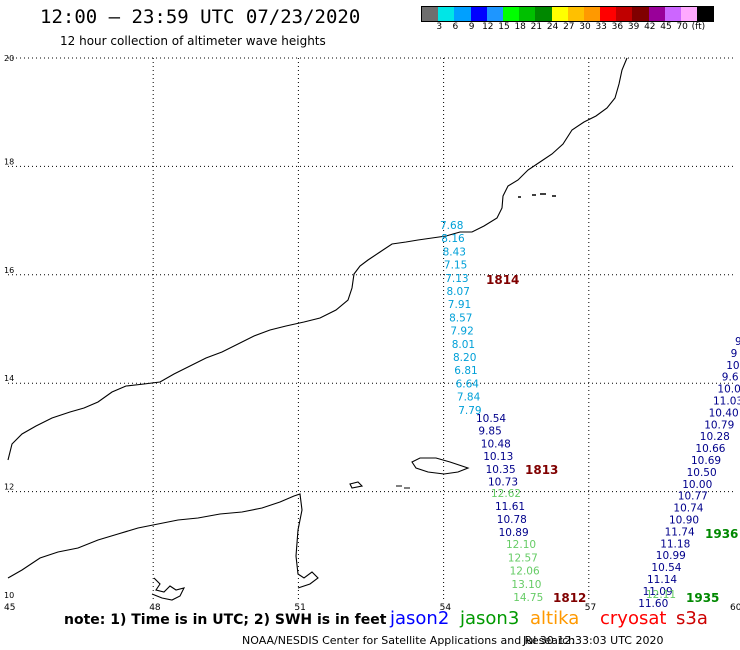 Image resolution: width=740 pixels, height=650 pixels. Describe the element at coordinates (456, 279) in the screenshot. I see `wave-height-label: 7.13` at that location.